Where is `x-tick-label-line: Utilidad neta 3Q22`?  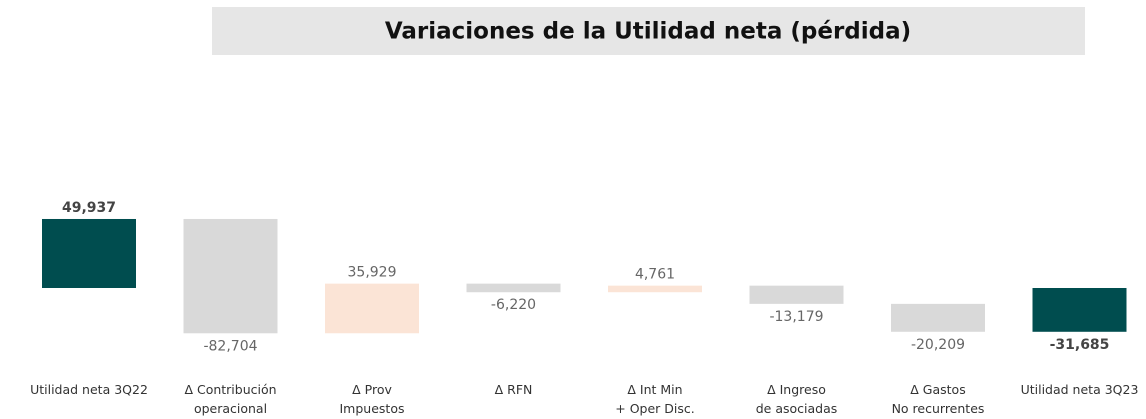 x-tick-label-line: Utilidad neta 3Q22 is located at coordinates (89, 389).